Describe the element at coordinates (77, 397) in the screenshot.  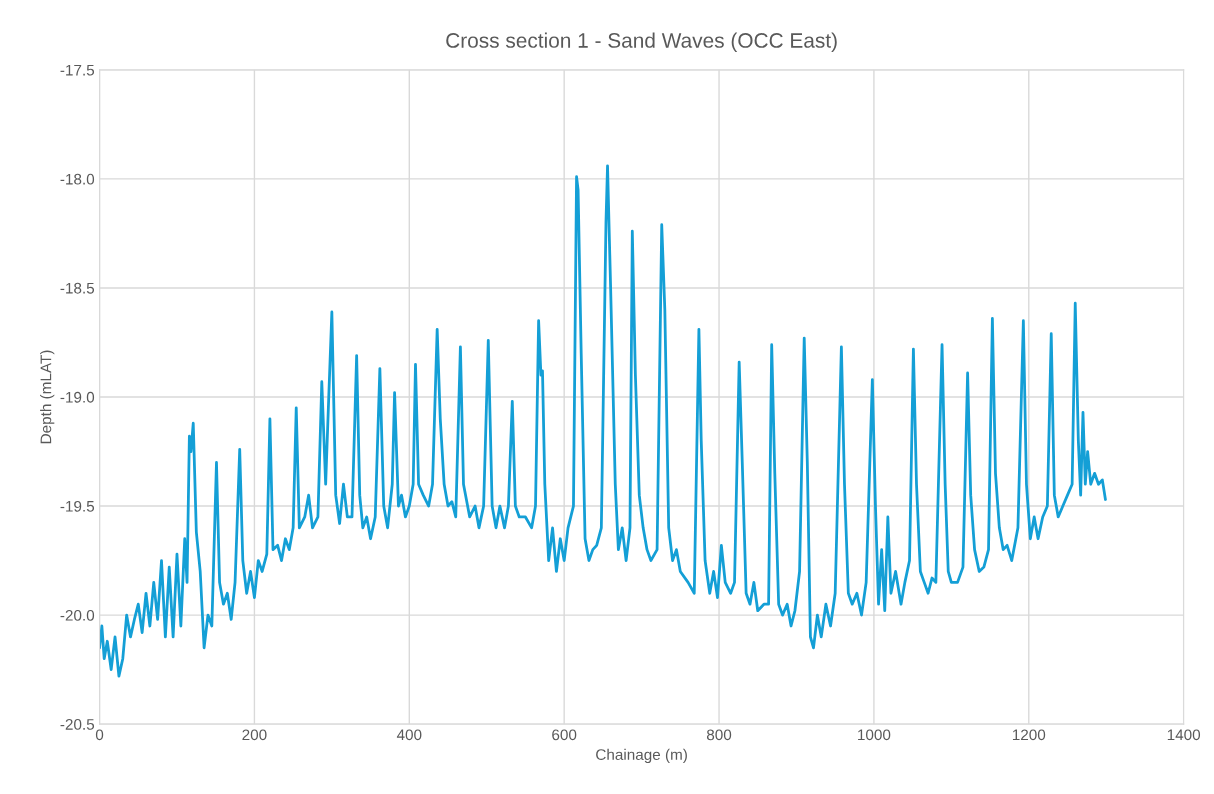
I see `y-tick-label: -19.0` at that location.